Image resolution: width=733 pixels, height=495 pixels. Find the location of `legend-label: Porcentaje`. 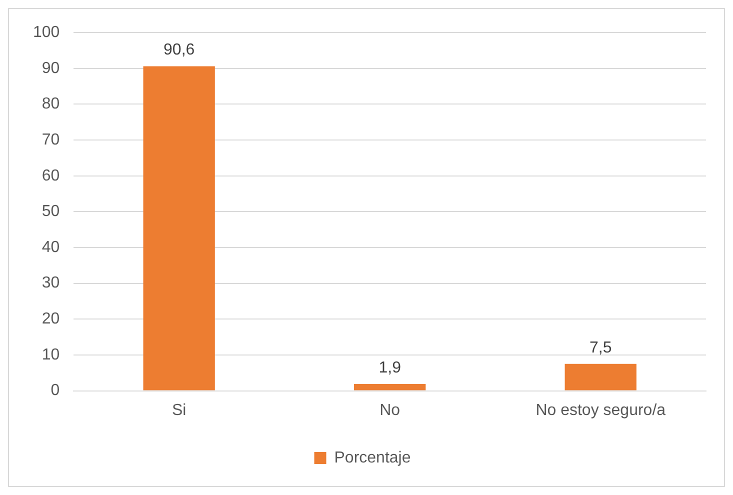

legend-label: Porcentaje is located at coordinates (372, 457).